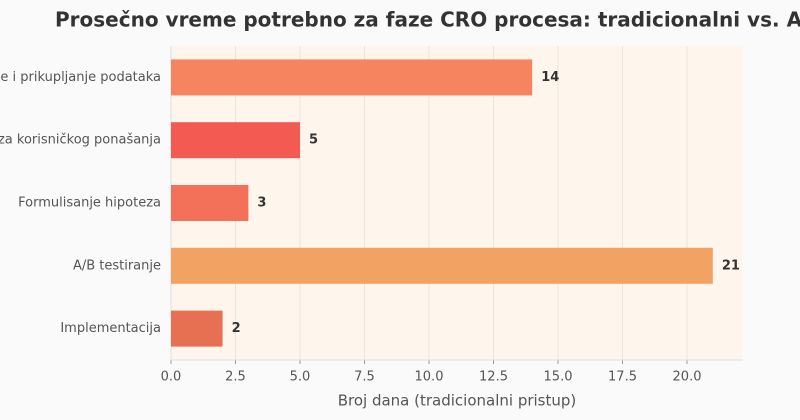 The image size is (800, 420). What do you see at coordinates (89, 203) in the screenshot?
I see `y-tick-label: Formulisanje hipoteza` at bounding box center [89, 203].